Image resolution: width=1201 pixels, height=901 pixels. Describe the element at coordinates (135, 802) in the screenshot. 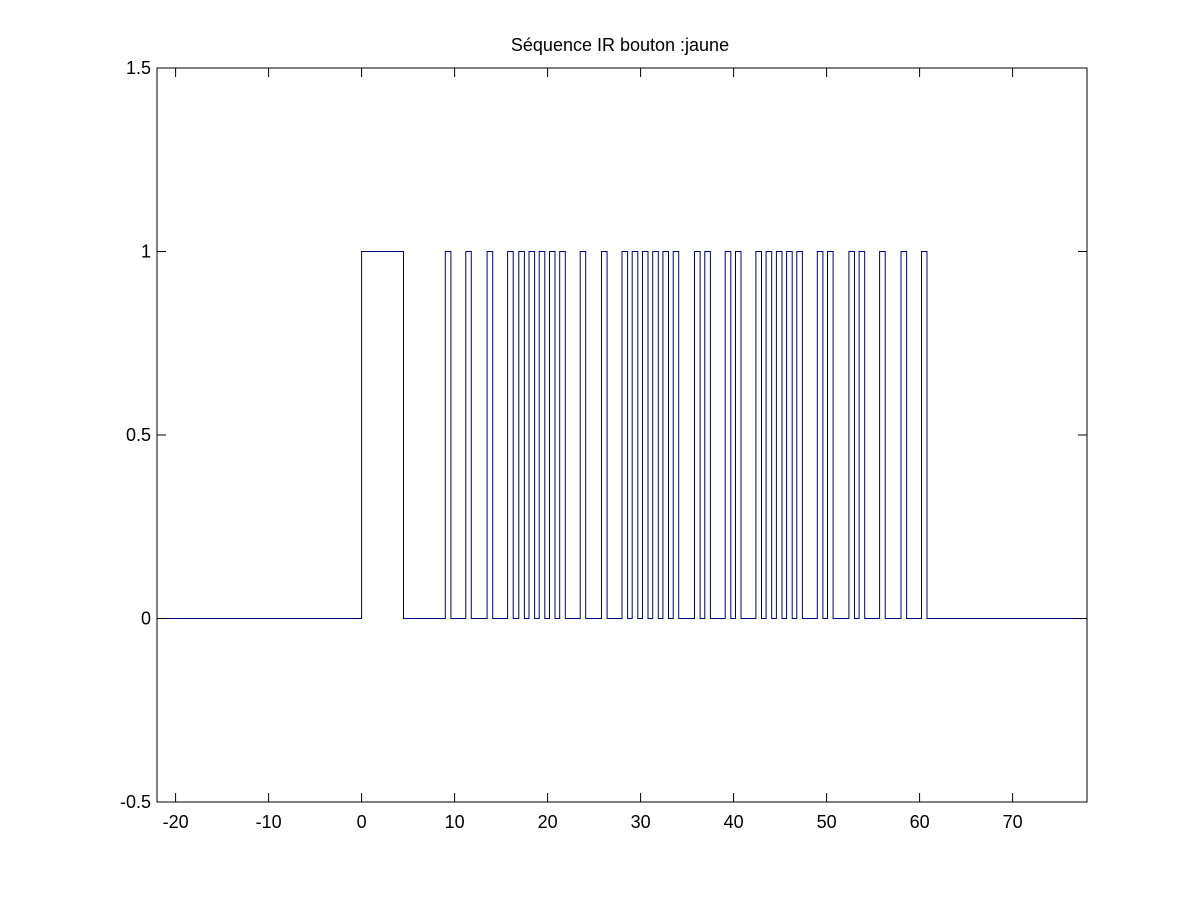

I see `y-tick-label: -0.5` at that location.